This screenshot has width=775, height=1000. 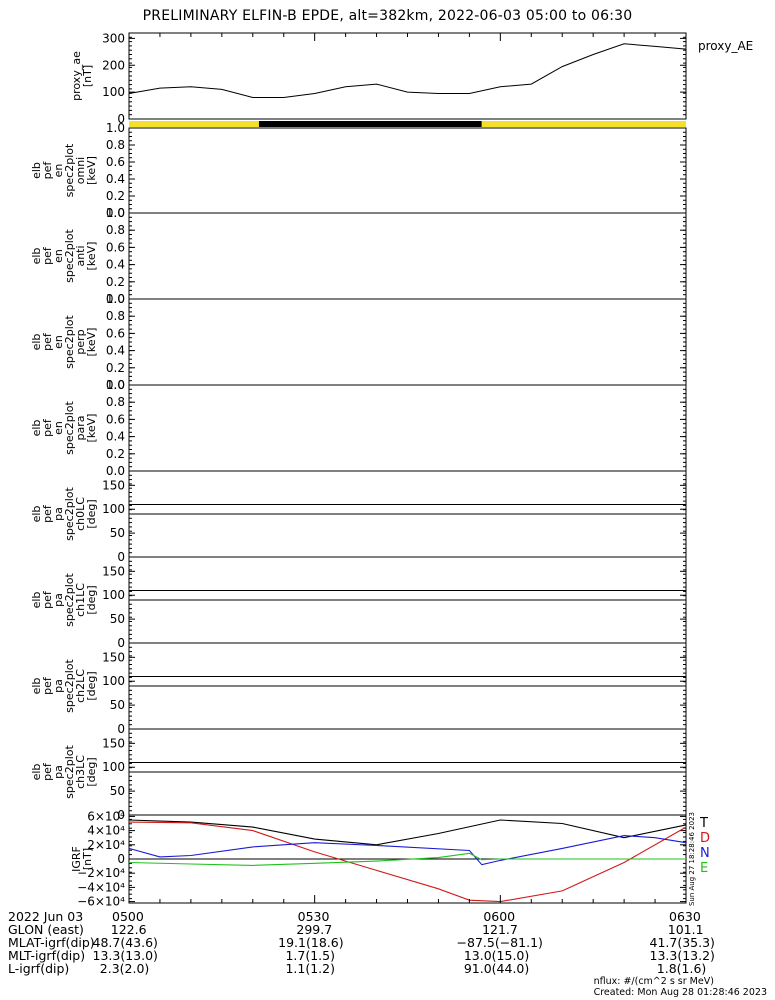 What do you see at coordinates (407, 859) in the screenshot?
I see `igrf-series-E` at bounding box center [407, 859].